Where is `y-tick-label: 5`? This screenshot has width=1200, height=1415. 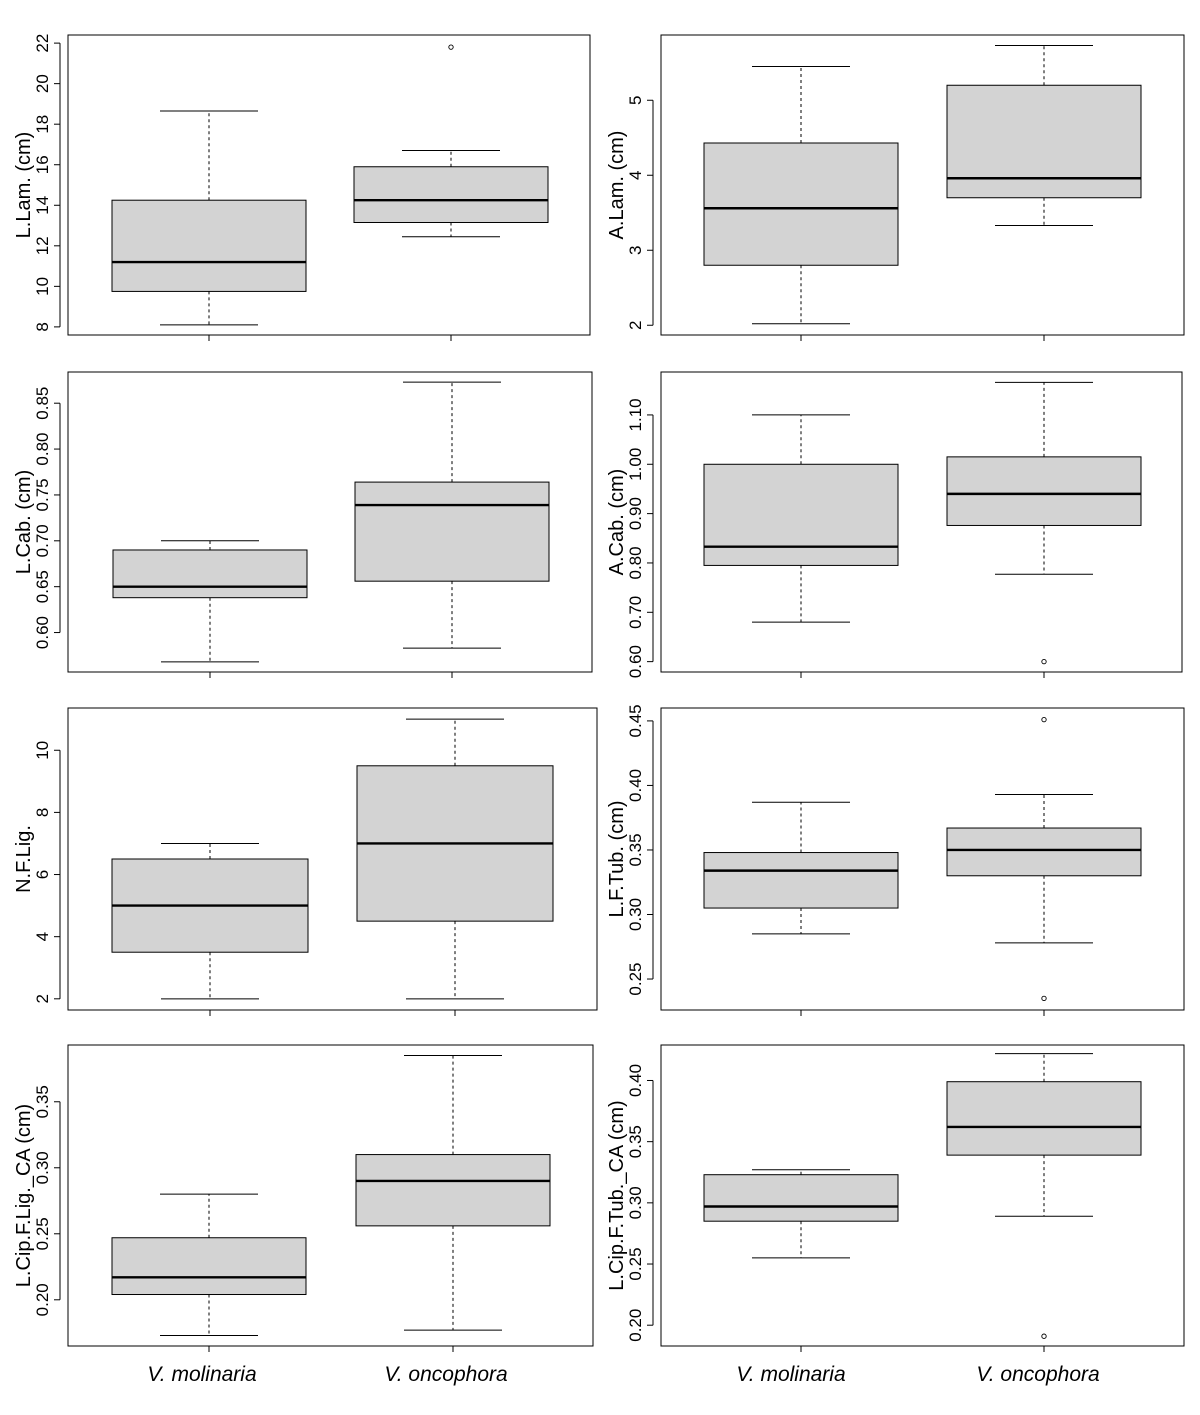
y-tick-label: 5 is located at coordinates (635, 100).